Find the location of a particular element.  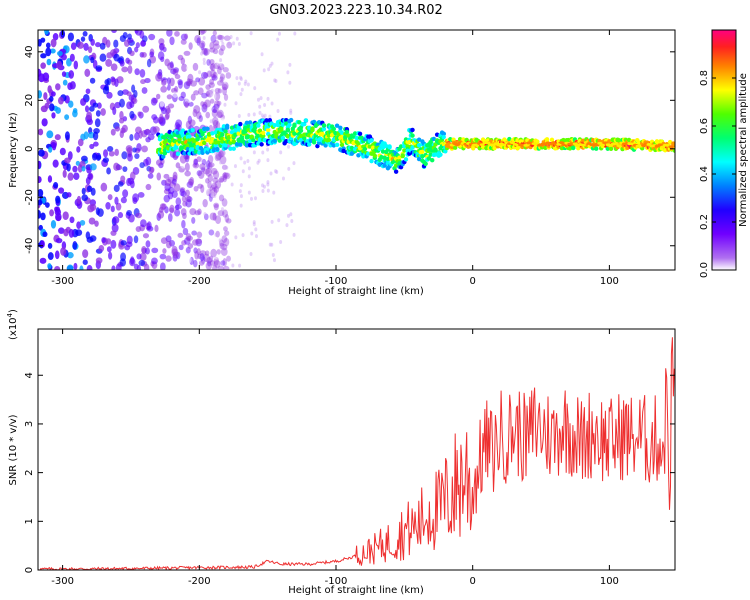

svg-text: (x104) is located at coordinates (12, 324).